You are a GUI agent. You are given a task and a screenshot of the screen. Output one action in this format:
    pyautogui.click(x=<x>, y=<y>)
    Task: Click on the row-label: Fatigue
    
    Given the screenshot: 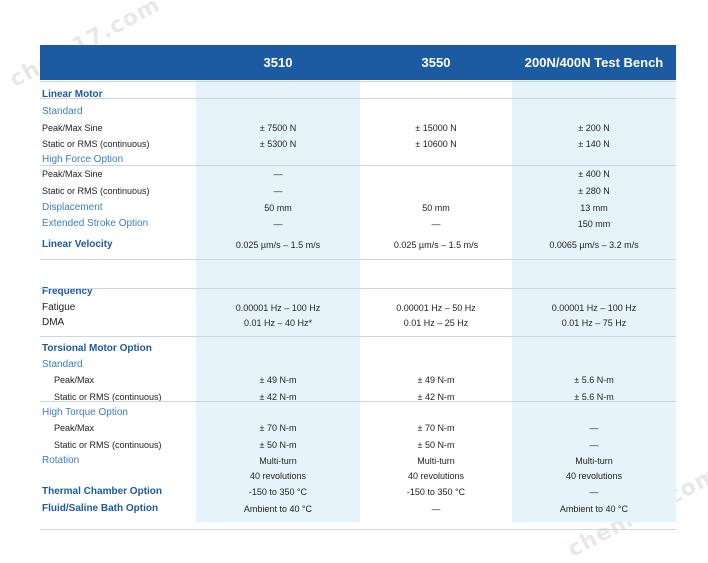 What is the action you would take?
    pyautogui.click(x=59, y=307)
    